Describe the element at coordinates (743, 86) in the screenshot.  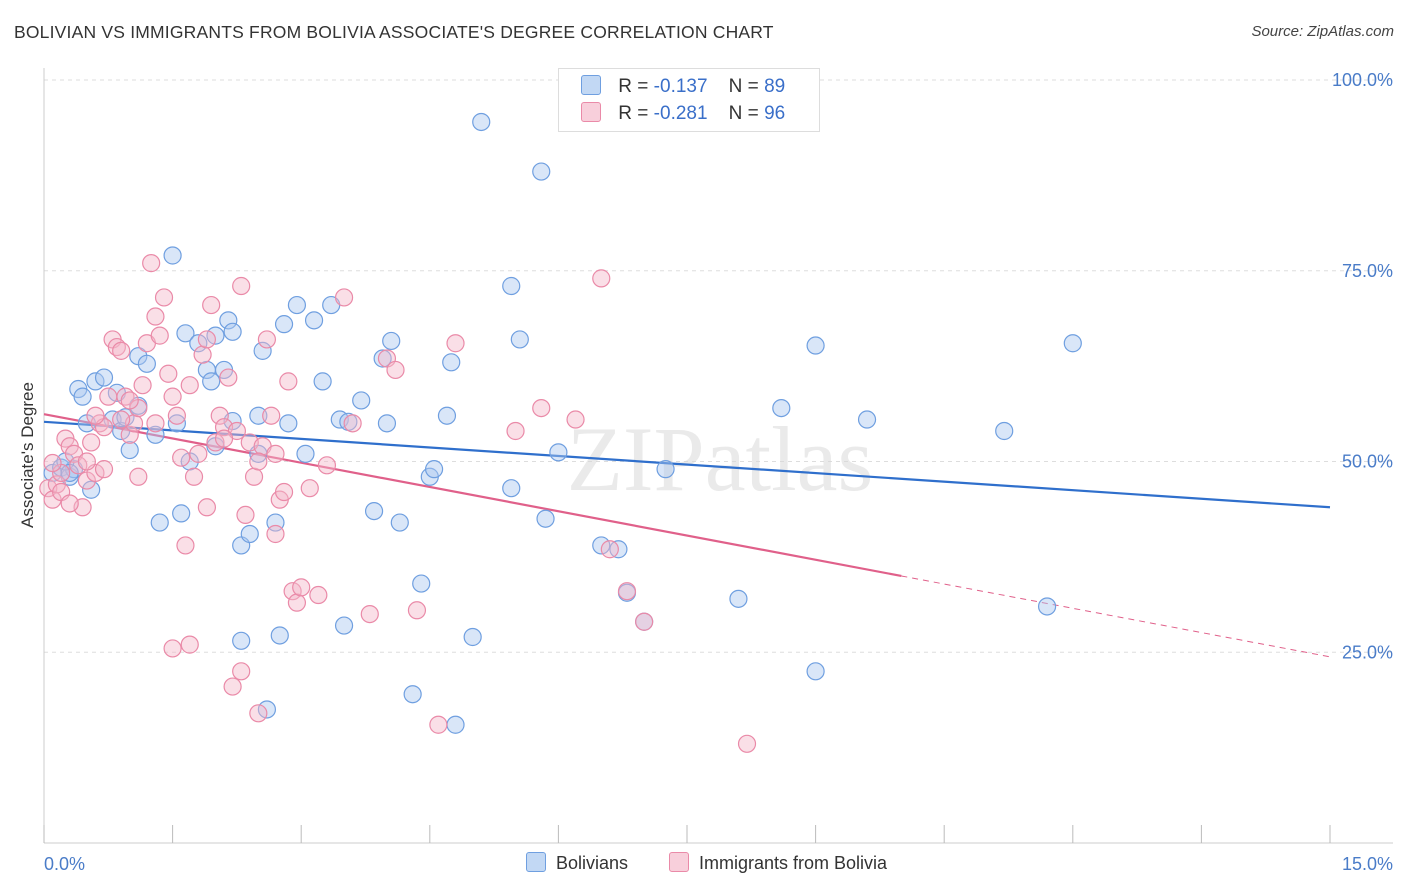
I see `legend-n-label: N =` at that location.